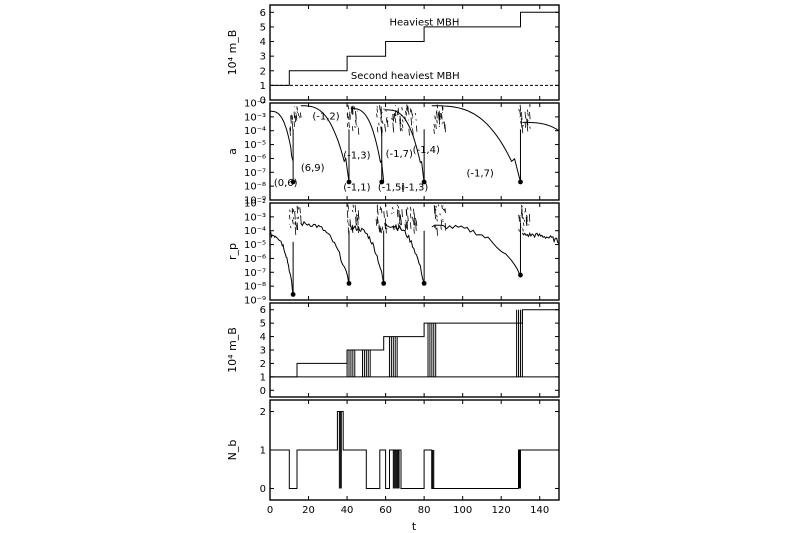 The width and height of the screenshot is (800, 533). Describe the element at coordinates (414, 526) in the screenshot. I see `x-axis-label: t` at that location.